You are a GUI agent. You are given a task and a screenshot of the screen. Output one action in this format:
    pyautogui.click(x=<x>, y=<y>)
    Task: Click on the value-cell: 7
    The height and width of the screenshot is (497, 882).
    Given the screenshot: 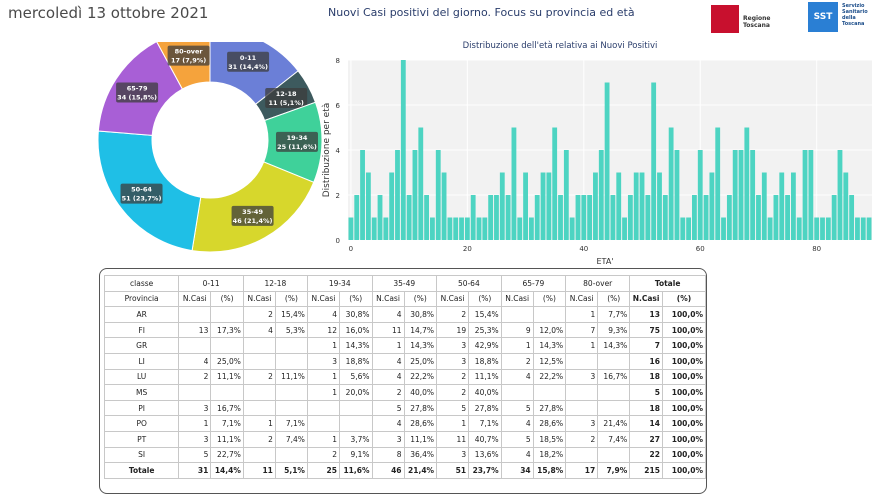 What is the action you would take?
    pyautogui.click(x=646, y=345)
    